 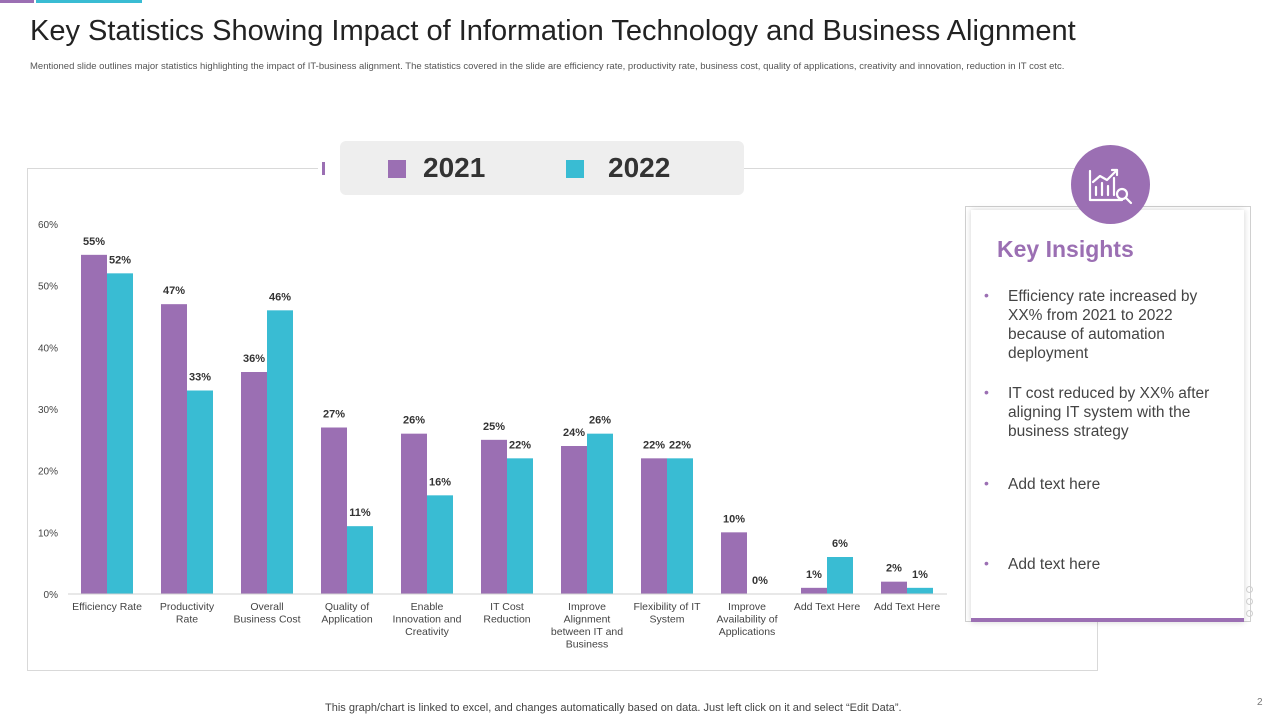 What do you see at coordinates (48, 472) in the screenshot?
I see `y-tick-label: 20%` at bounding box center [48, 472].